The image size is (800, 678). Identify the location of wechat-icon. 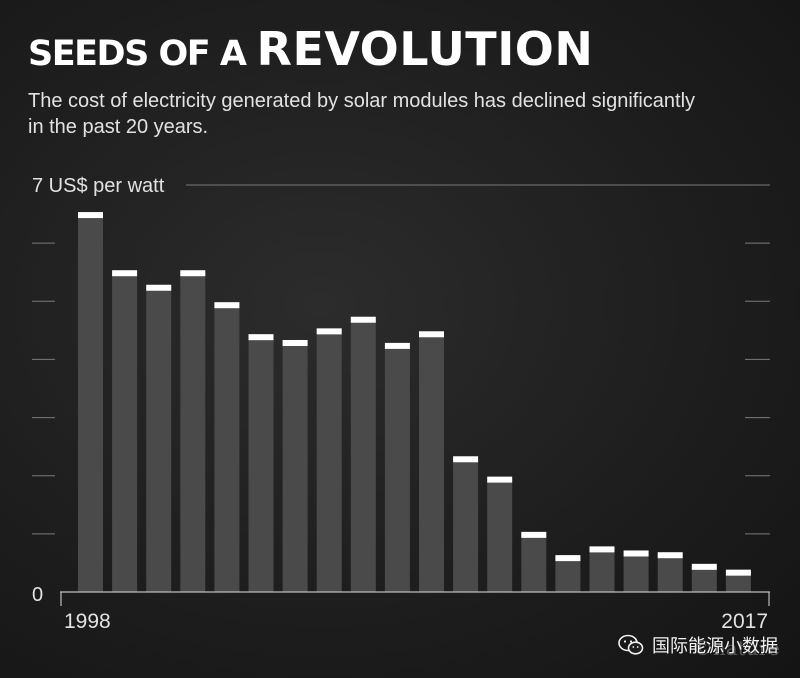
(631, 644).